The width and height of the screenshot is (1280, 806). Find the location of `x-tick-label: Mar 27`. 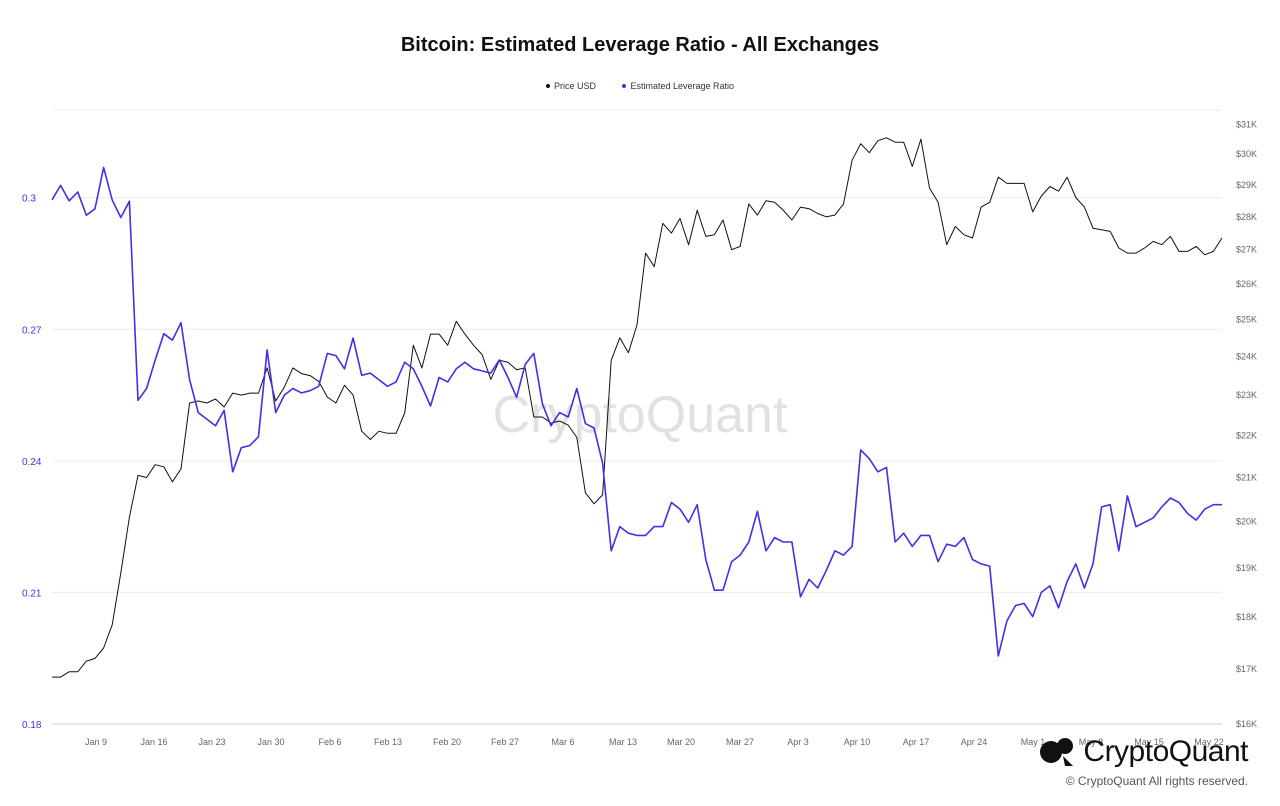

x-tick-label: Mar 27 is located at coordinates (740, 742).